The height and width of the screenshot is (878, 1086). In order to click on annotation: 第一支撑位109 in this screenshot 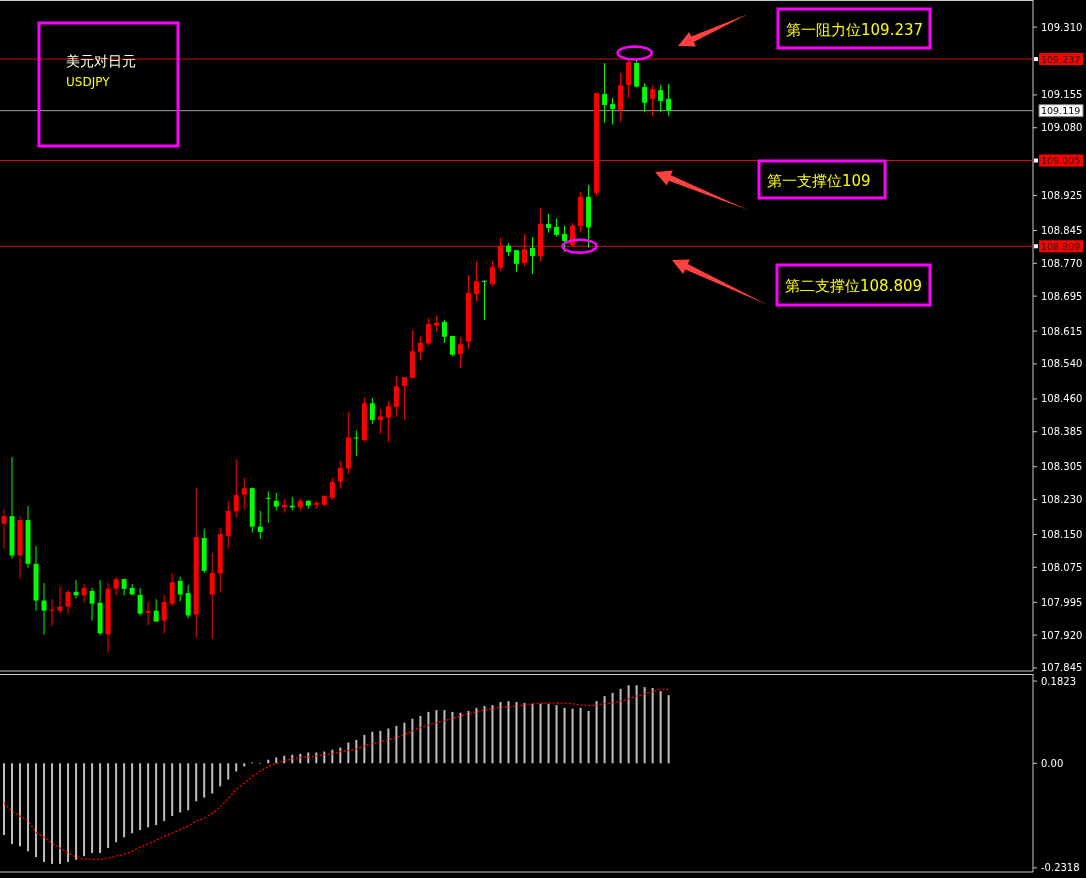, I will do `click(819, 180)`.